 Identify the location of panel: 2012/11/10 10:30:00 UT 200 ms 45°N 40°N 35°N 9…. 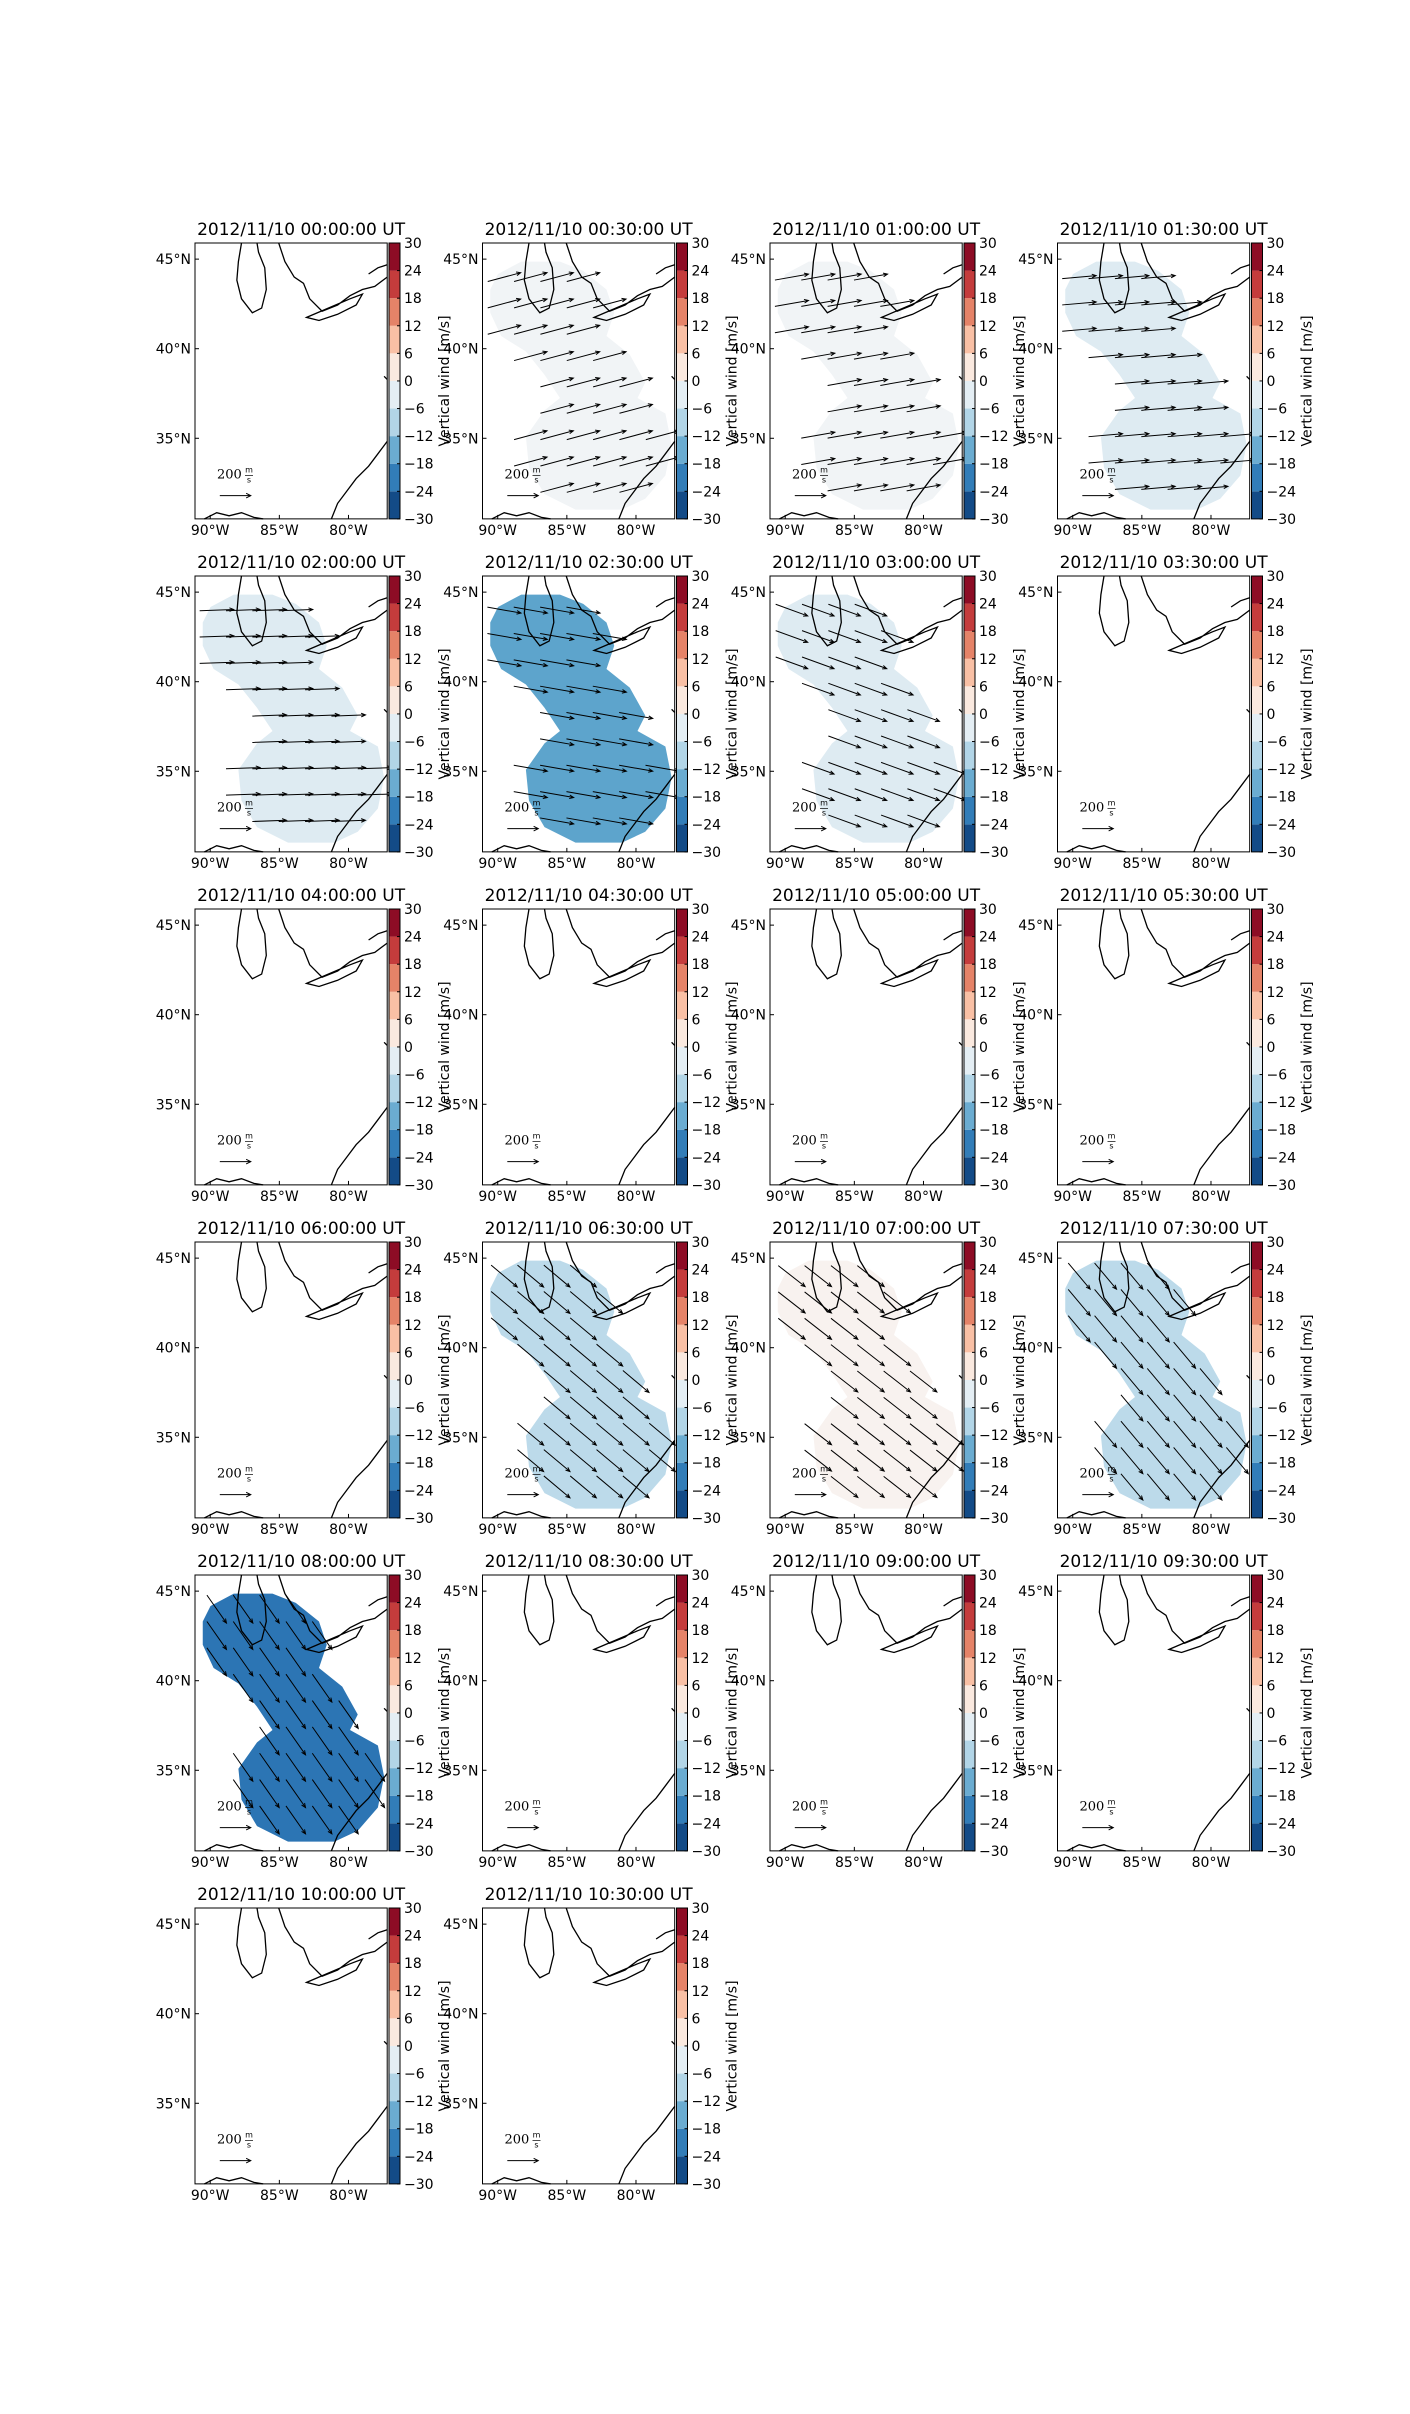
(591, 2044).